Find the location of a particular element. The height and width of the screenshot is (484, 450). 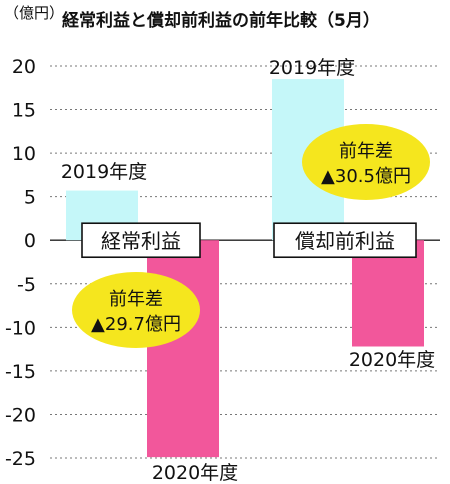

y-tick-label: 5 is located at coordinates (30, 198).